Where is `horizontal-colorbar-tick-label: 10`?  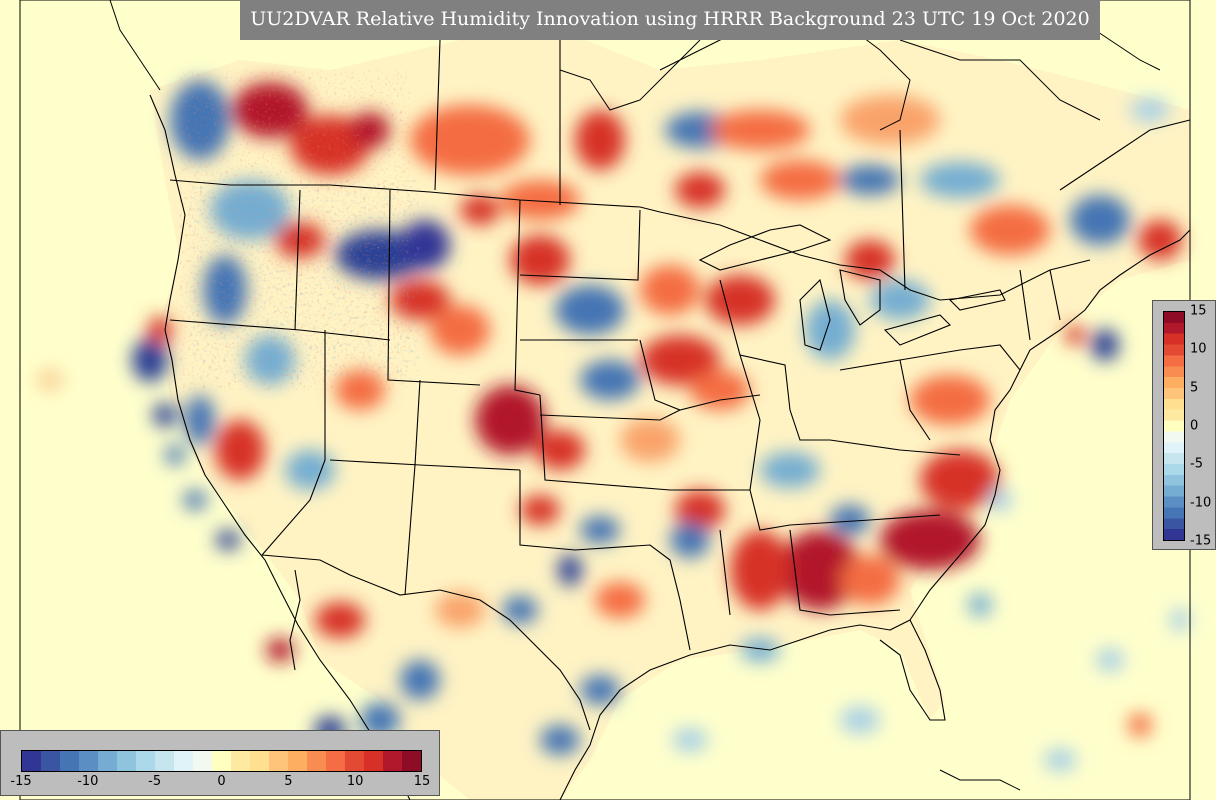 horizontal-colorbar-tick-label: 10 is located at coordinates (355, 781).